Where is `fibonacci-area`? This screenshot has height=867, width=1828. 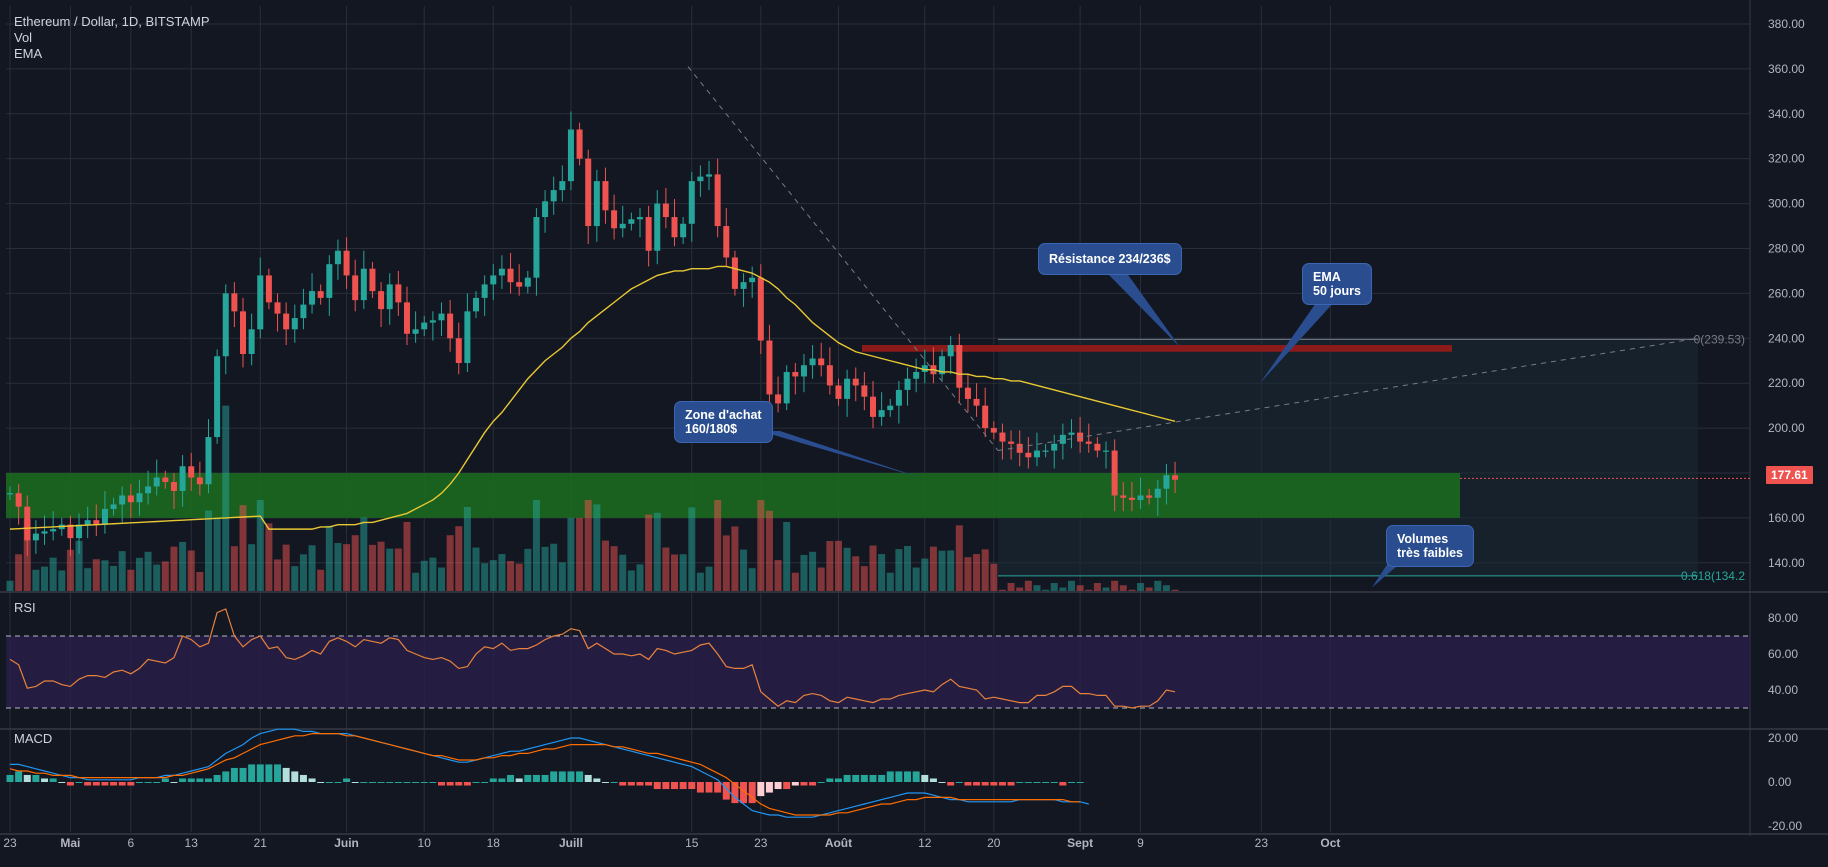 fibonacci-area is located at coordinates (1348, 457).